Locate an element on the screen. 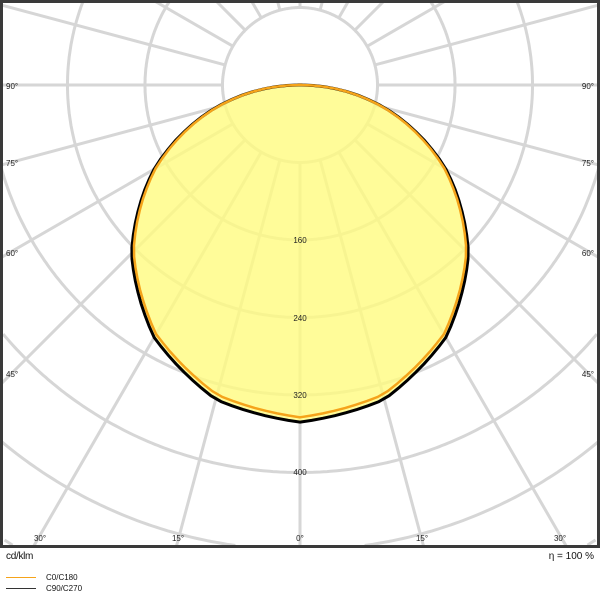 The image size is (600, 600). angle-label-bottom-0: 0° is located at coordinates (300, 538).